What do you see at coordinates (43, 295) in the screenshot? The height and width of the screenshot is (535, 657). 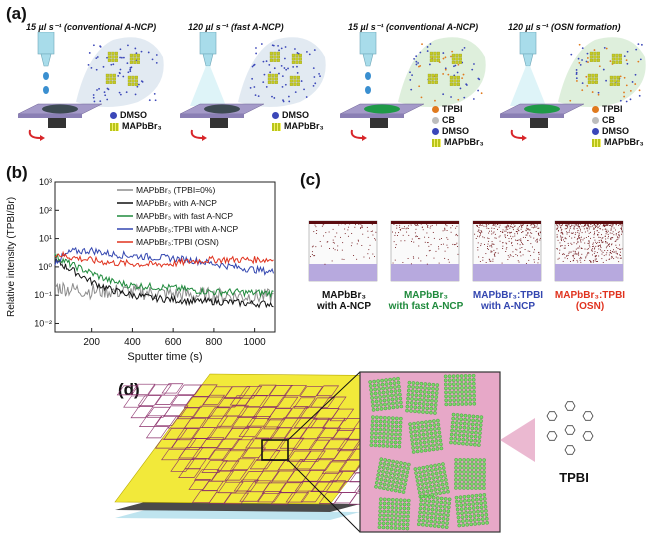 I see `y-tick-label: 10⁻¹` at bounding box center [43, 295].